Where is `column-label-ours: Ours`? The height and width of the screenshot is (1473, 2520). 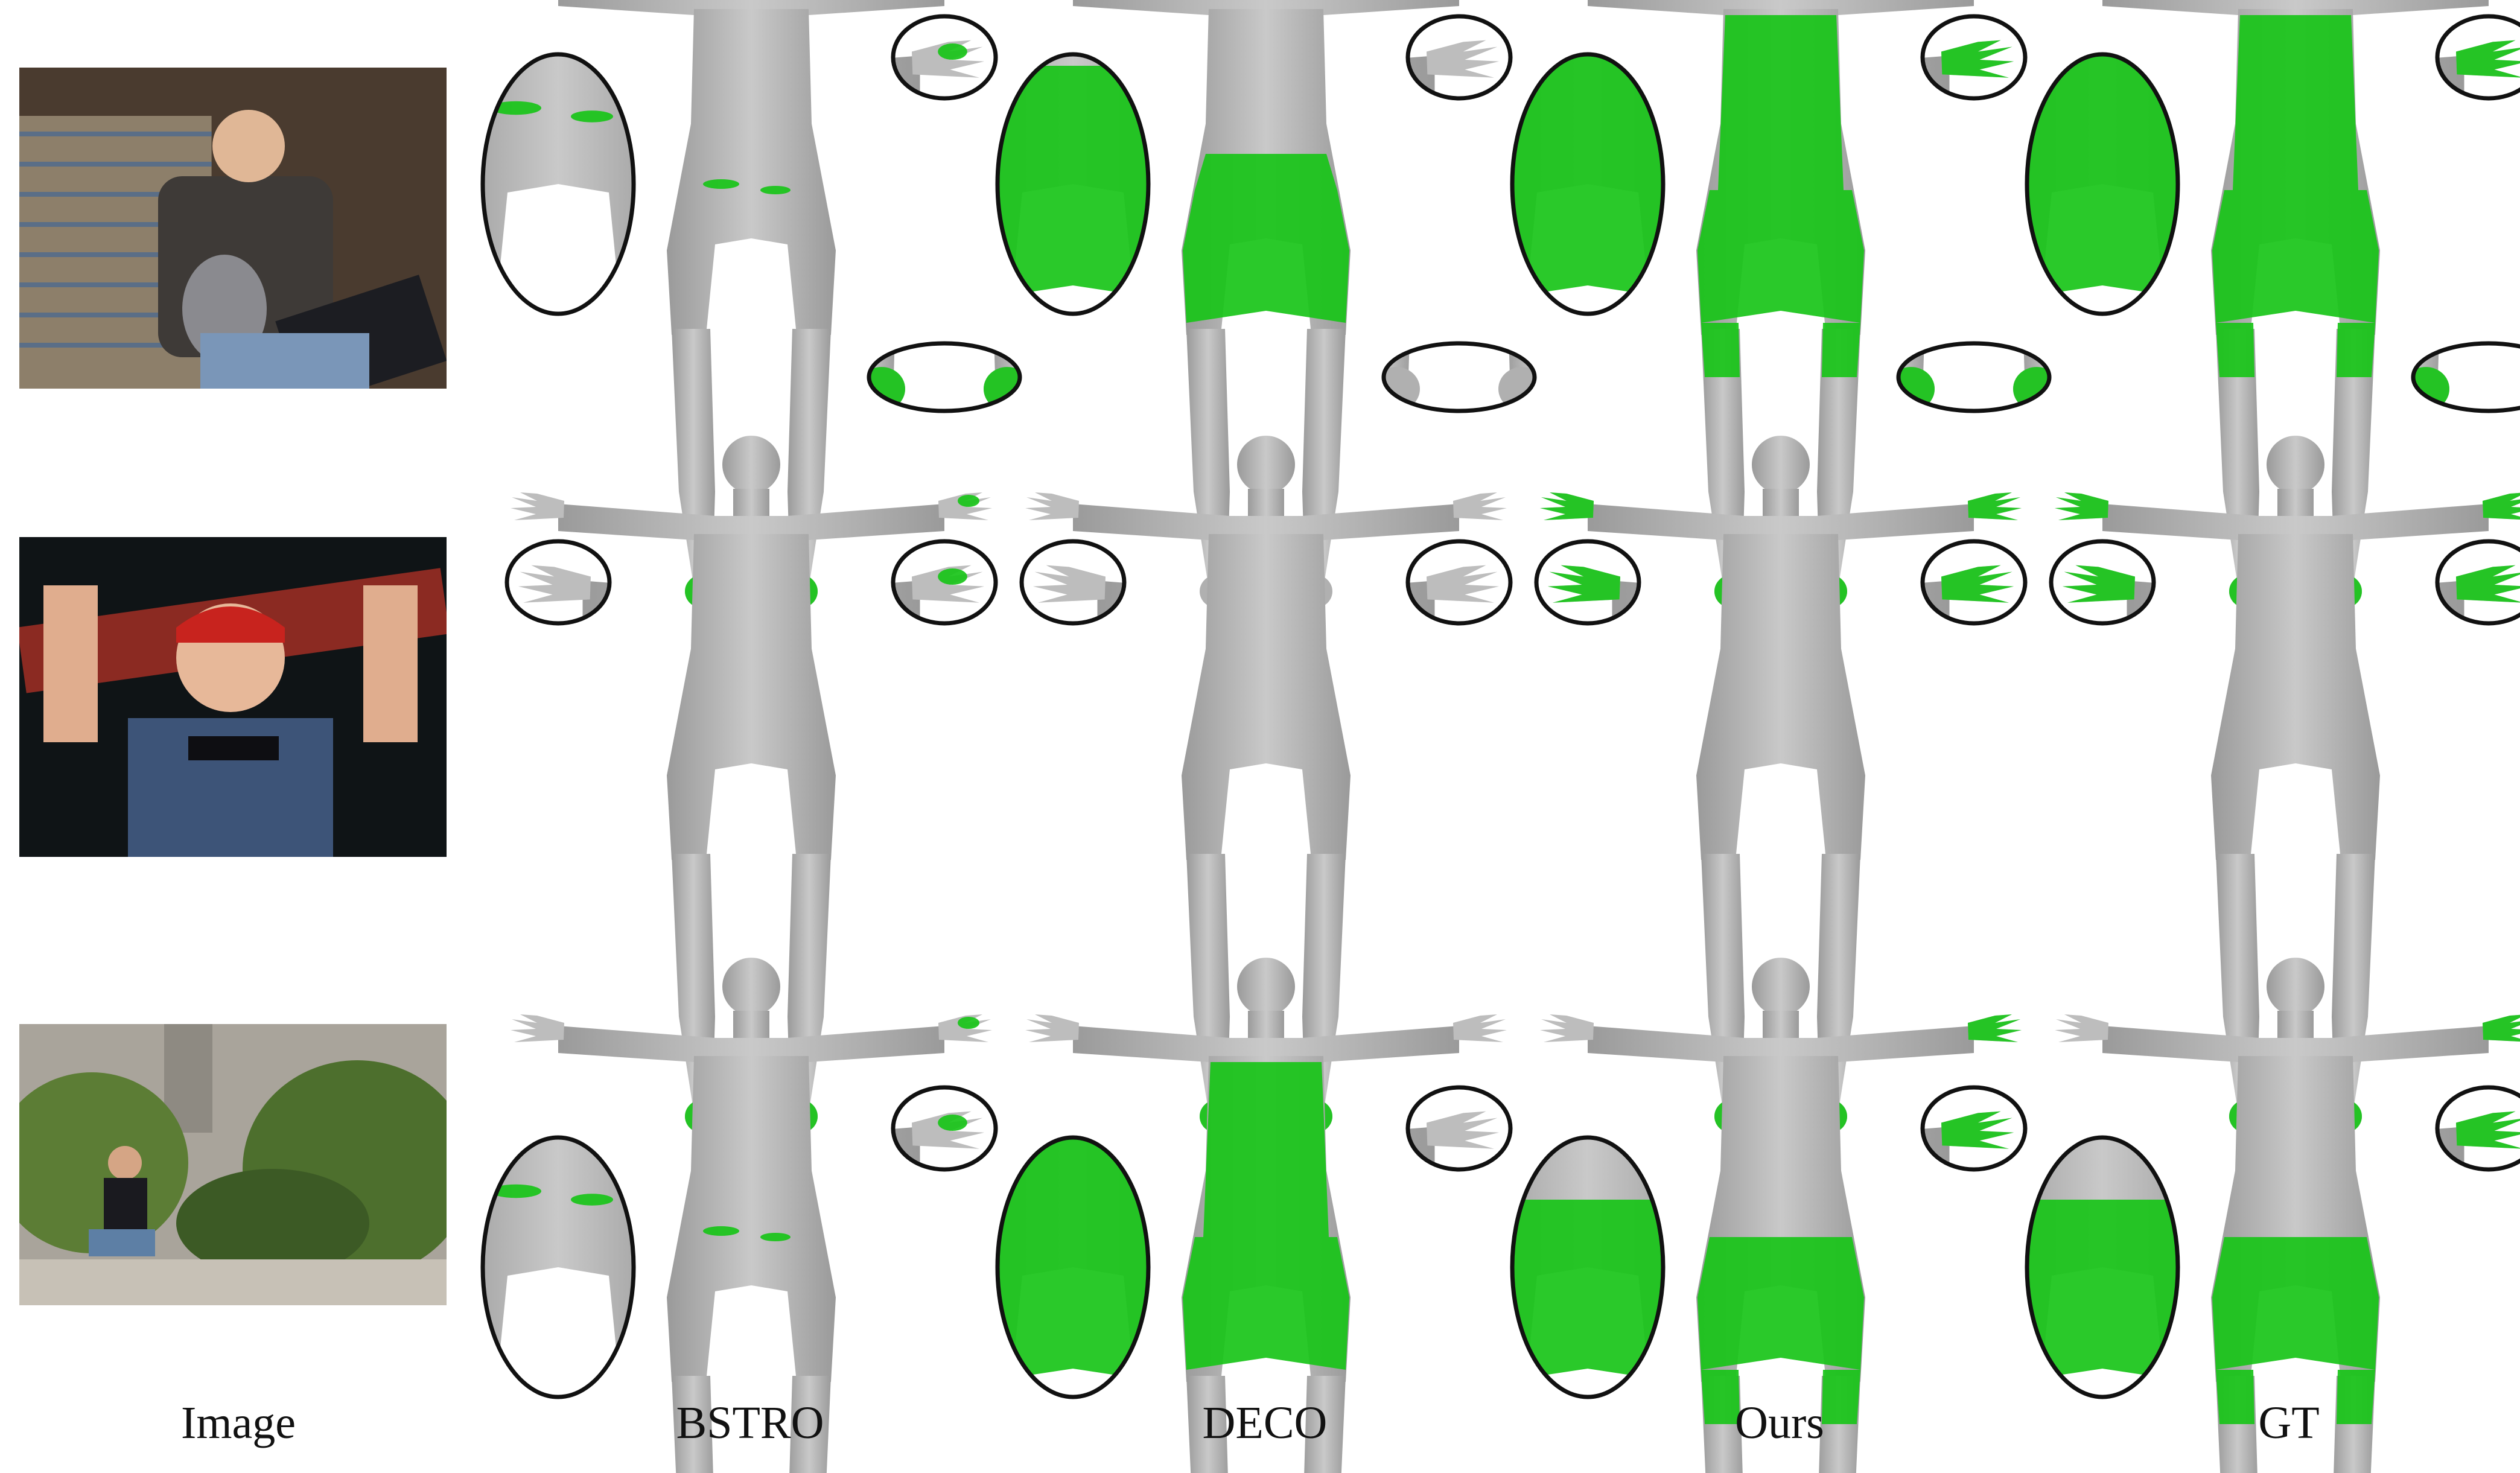
column-label-ours: Ours is located at coordinates (1780, 1423).